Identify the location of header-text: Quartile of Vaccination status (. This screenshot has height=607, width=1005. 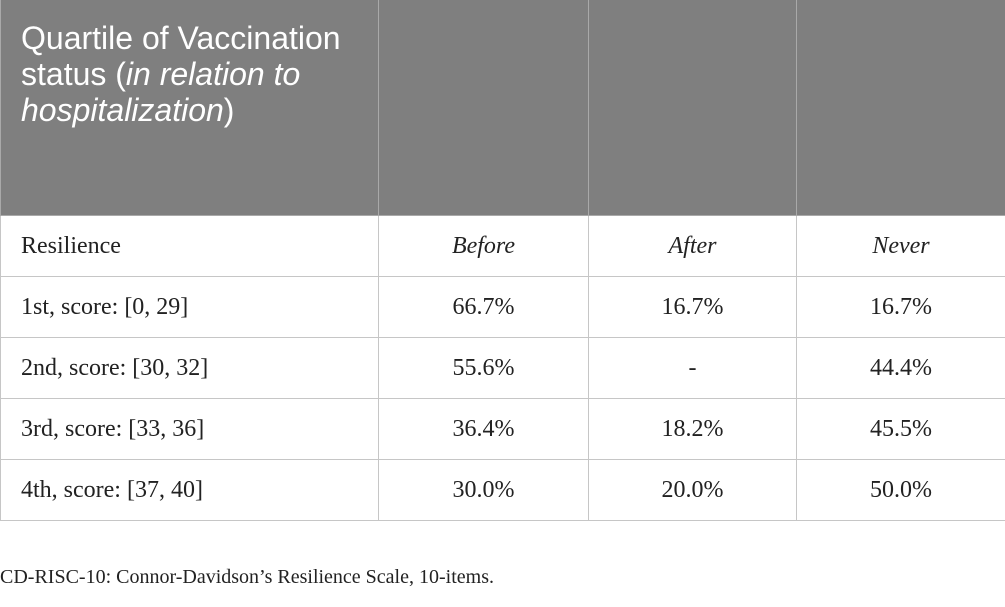
(181, 56).